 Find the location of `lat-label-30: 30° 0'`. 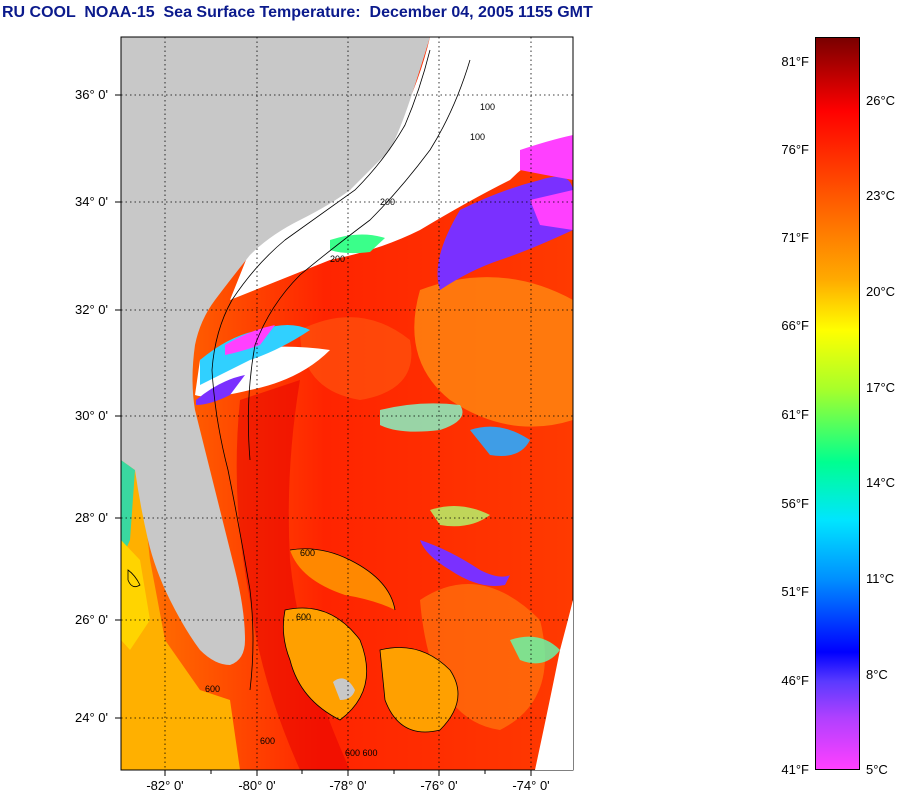

lat-label-30: 30° 0' is located at coordinates (91, 415).